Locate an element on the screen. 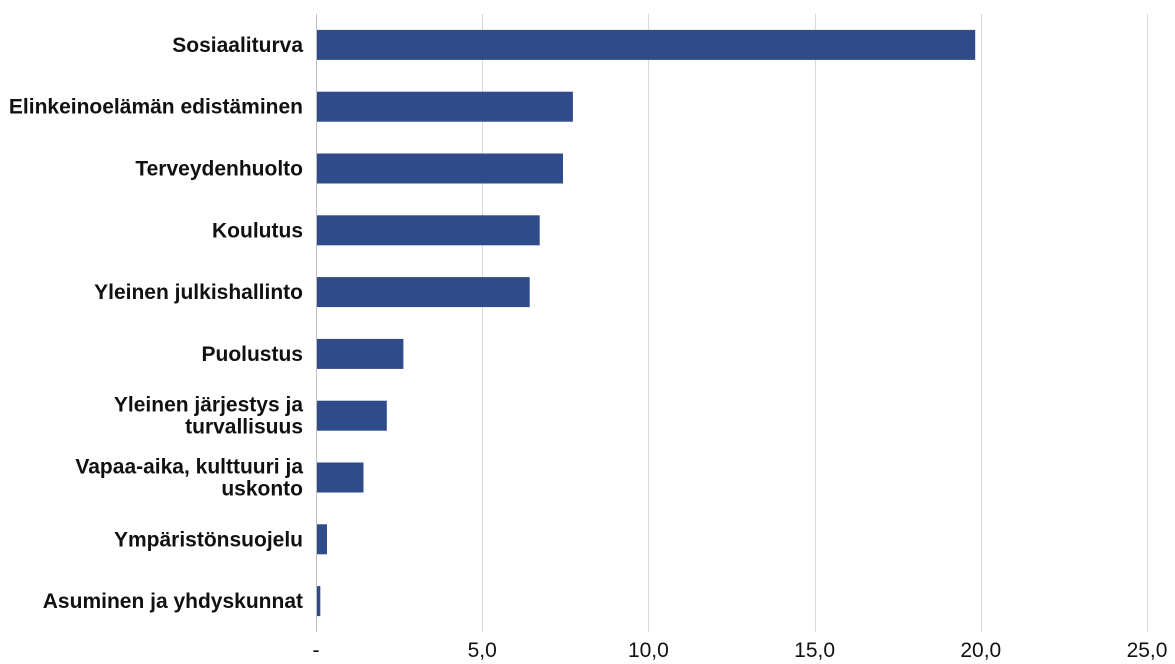 The height and width of the screenshot is (664, 1175). category-label-line: Yleinen julkishallinto is located at coordinates (198, 292).